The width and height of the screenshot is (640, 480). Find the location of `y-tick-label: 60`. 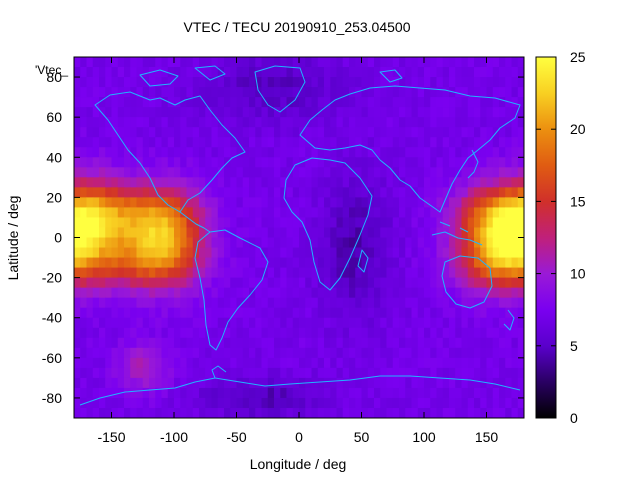

y-tick-label: 60 is located at coordinates (54, 117).